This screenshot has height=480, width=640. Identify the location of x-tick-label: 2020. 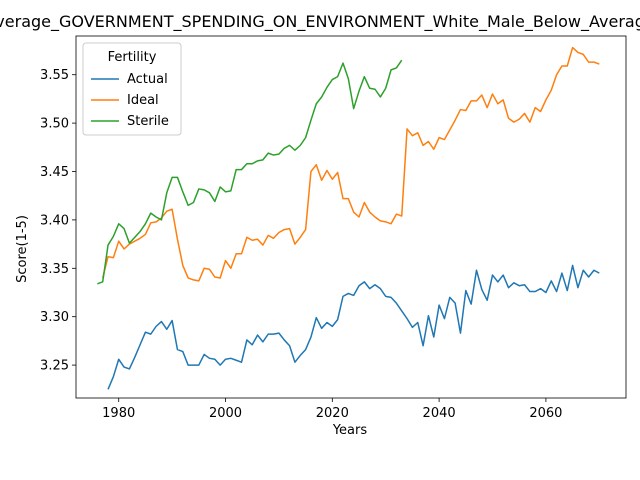
(332, 413).